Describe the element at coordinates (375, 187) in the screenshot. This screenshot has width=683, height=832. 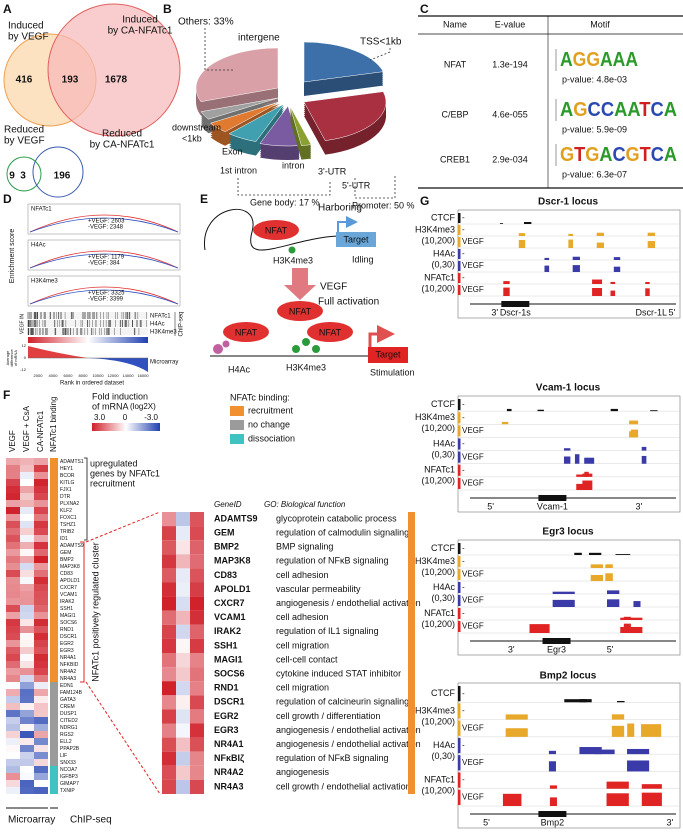
I see `callout-line` at that location.